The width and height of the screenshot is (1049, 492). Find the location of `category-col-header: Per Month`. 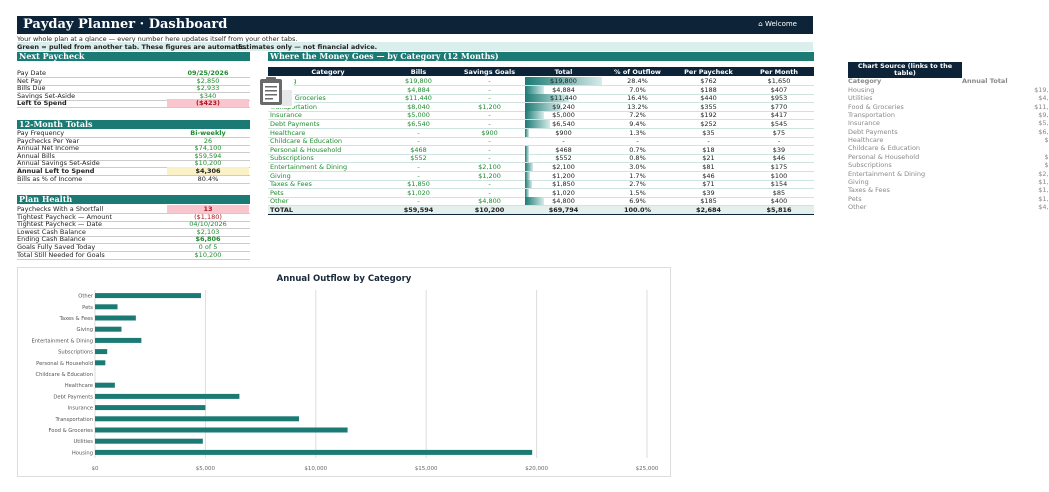

category-col-header: Per Month is located at coordinates (779, 72).